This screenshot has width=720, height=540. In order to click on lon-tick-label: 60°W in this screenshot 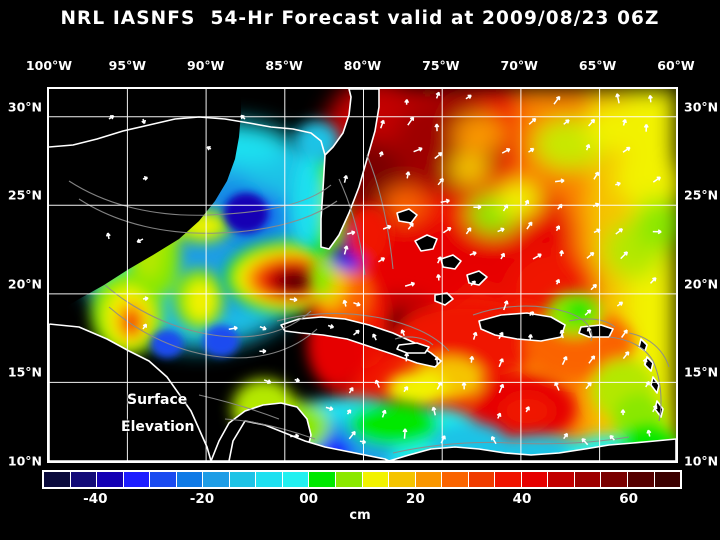, I will do `click(676, 65)`.